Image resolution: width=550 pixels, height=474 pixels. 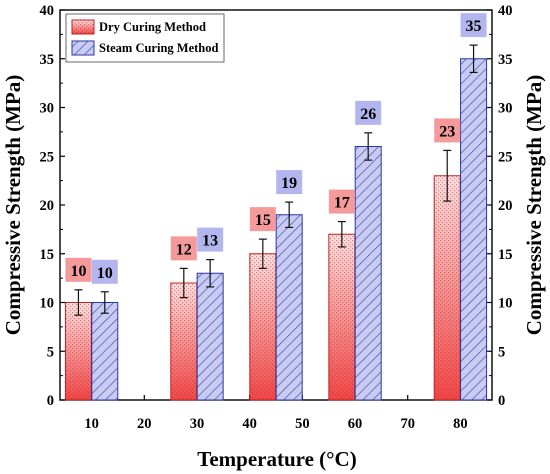 I want to click on value-label-dry: 12, so click(x=184, y=249).